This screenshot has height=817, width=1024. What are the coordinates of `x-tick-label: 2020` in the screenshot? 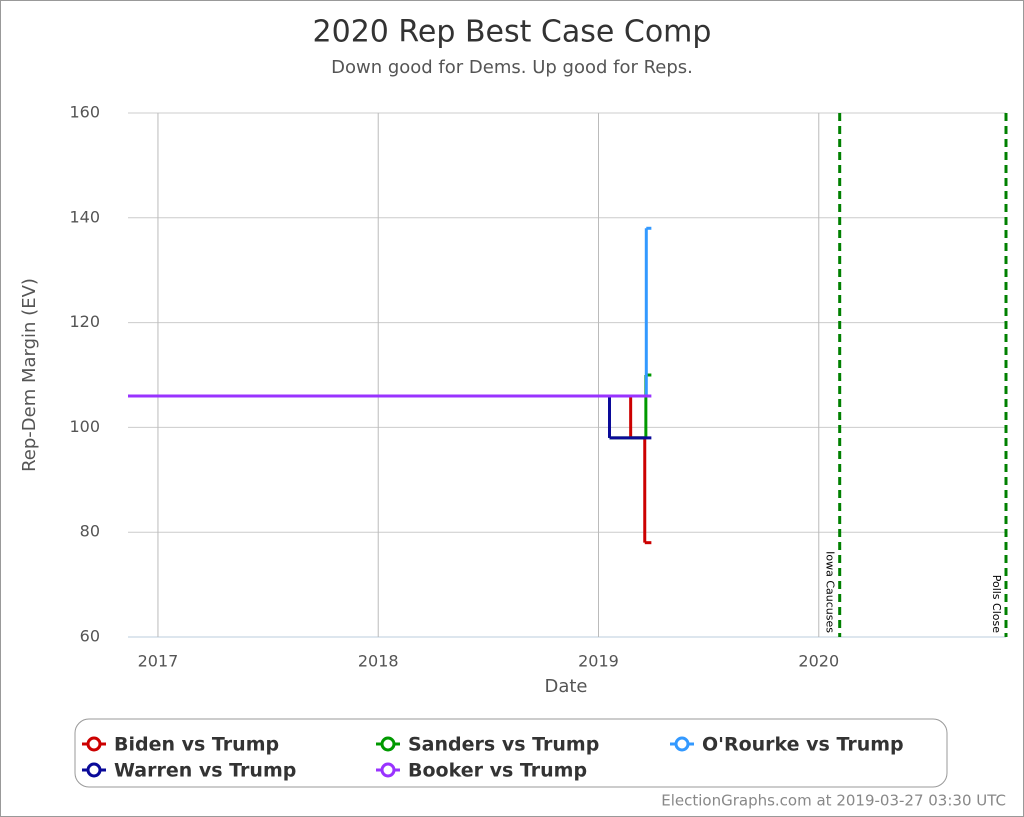 It's located at (818, 661).